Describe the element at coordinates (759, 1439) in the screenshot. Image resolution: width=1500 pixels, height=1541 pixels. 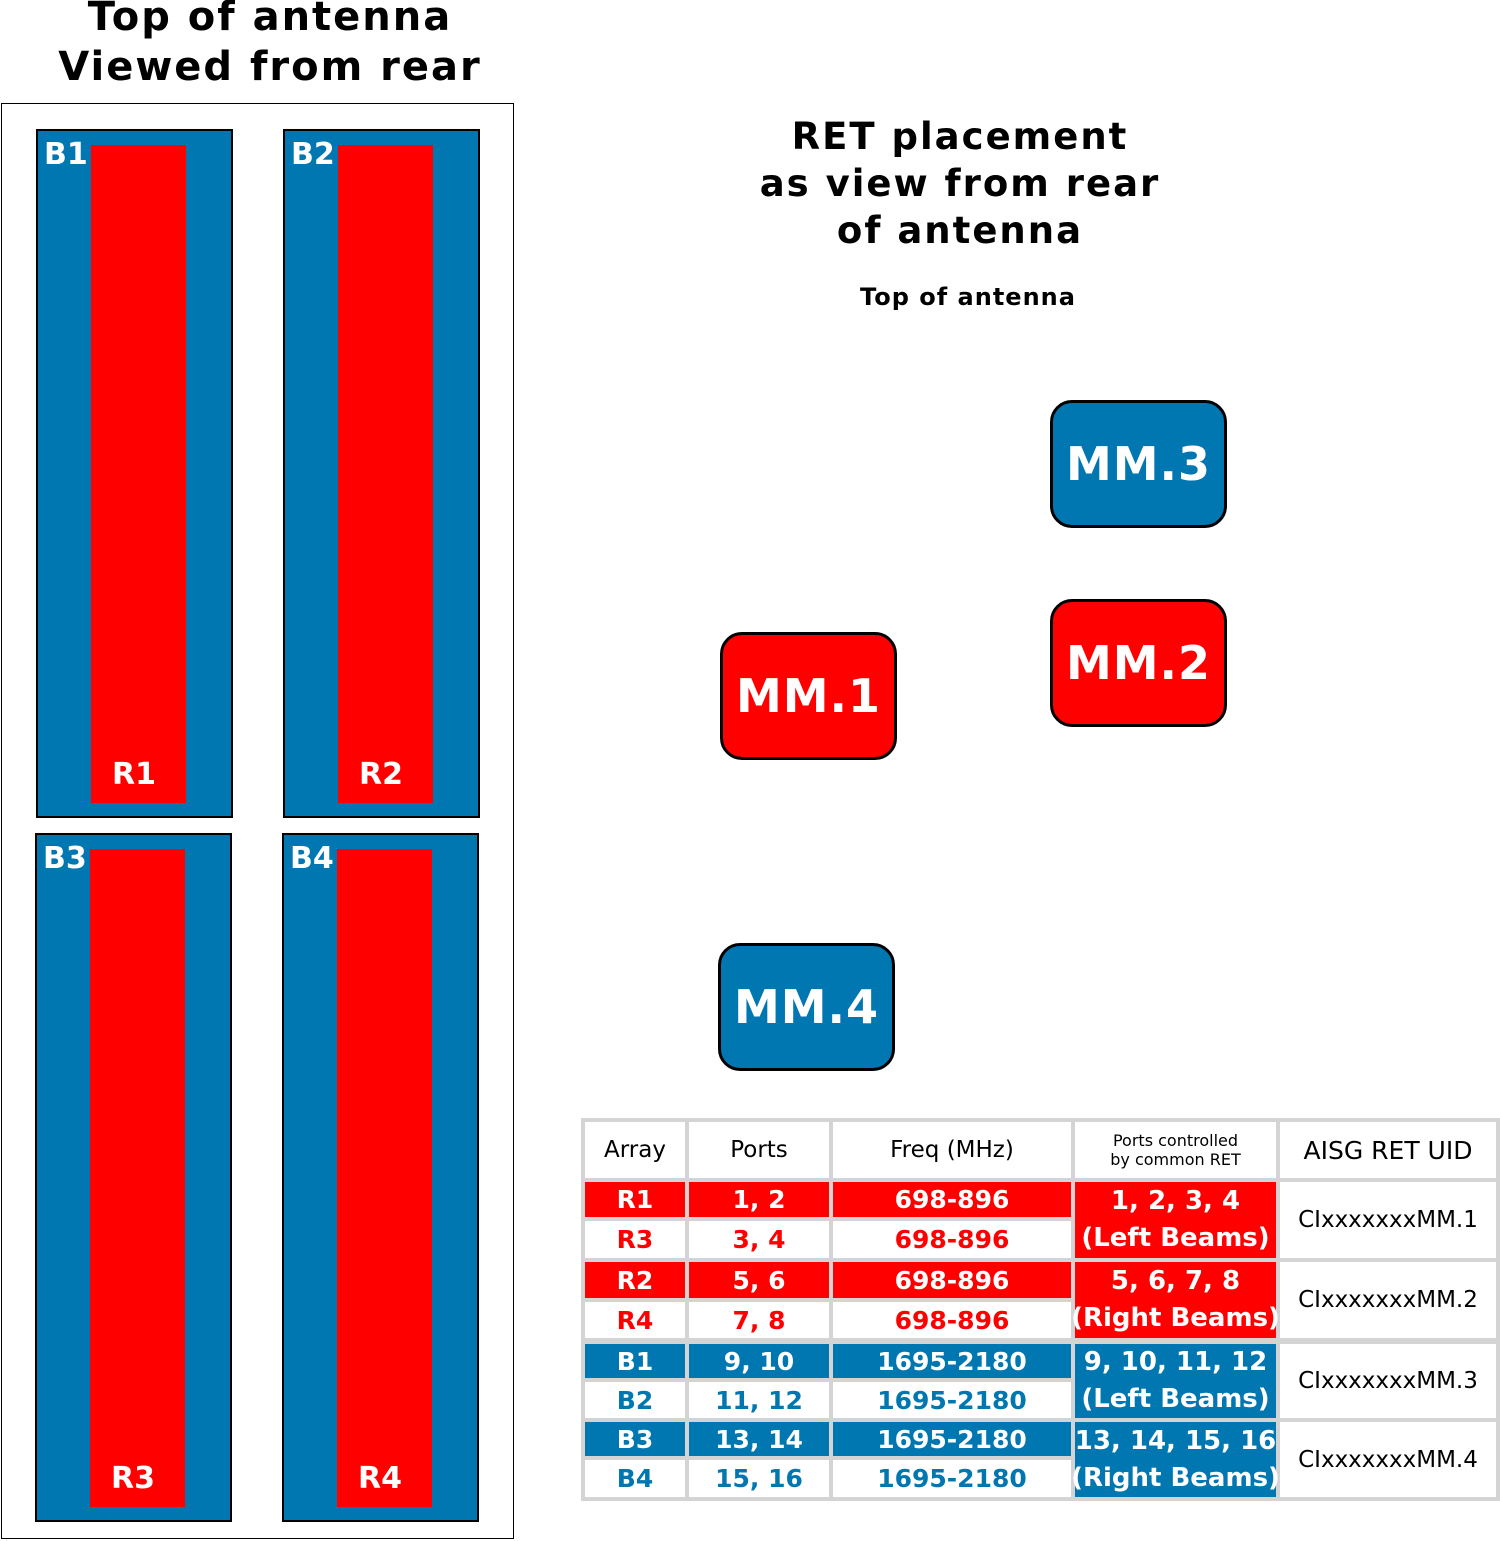
I see `row-ports: 13, 14` at that location.